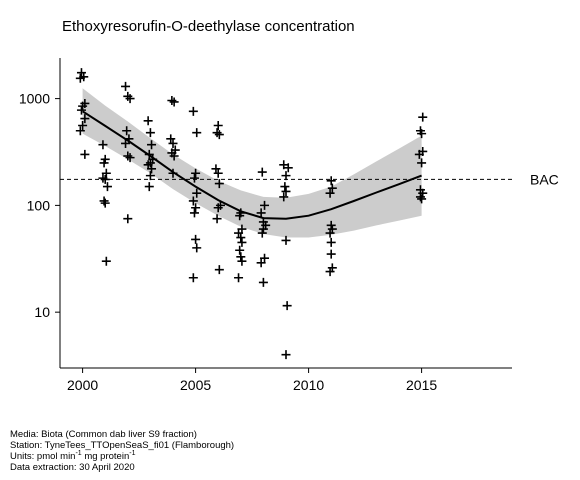  I want to click on footer-data-extraction: Data extraction: 30 April 2020, so click(72, 467).